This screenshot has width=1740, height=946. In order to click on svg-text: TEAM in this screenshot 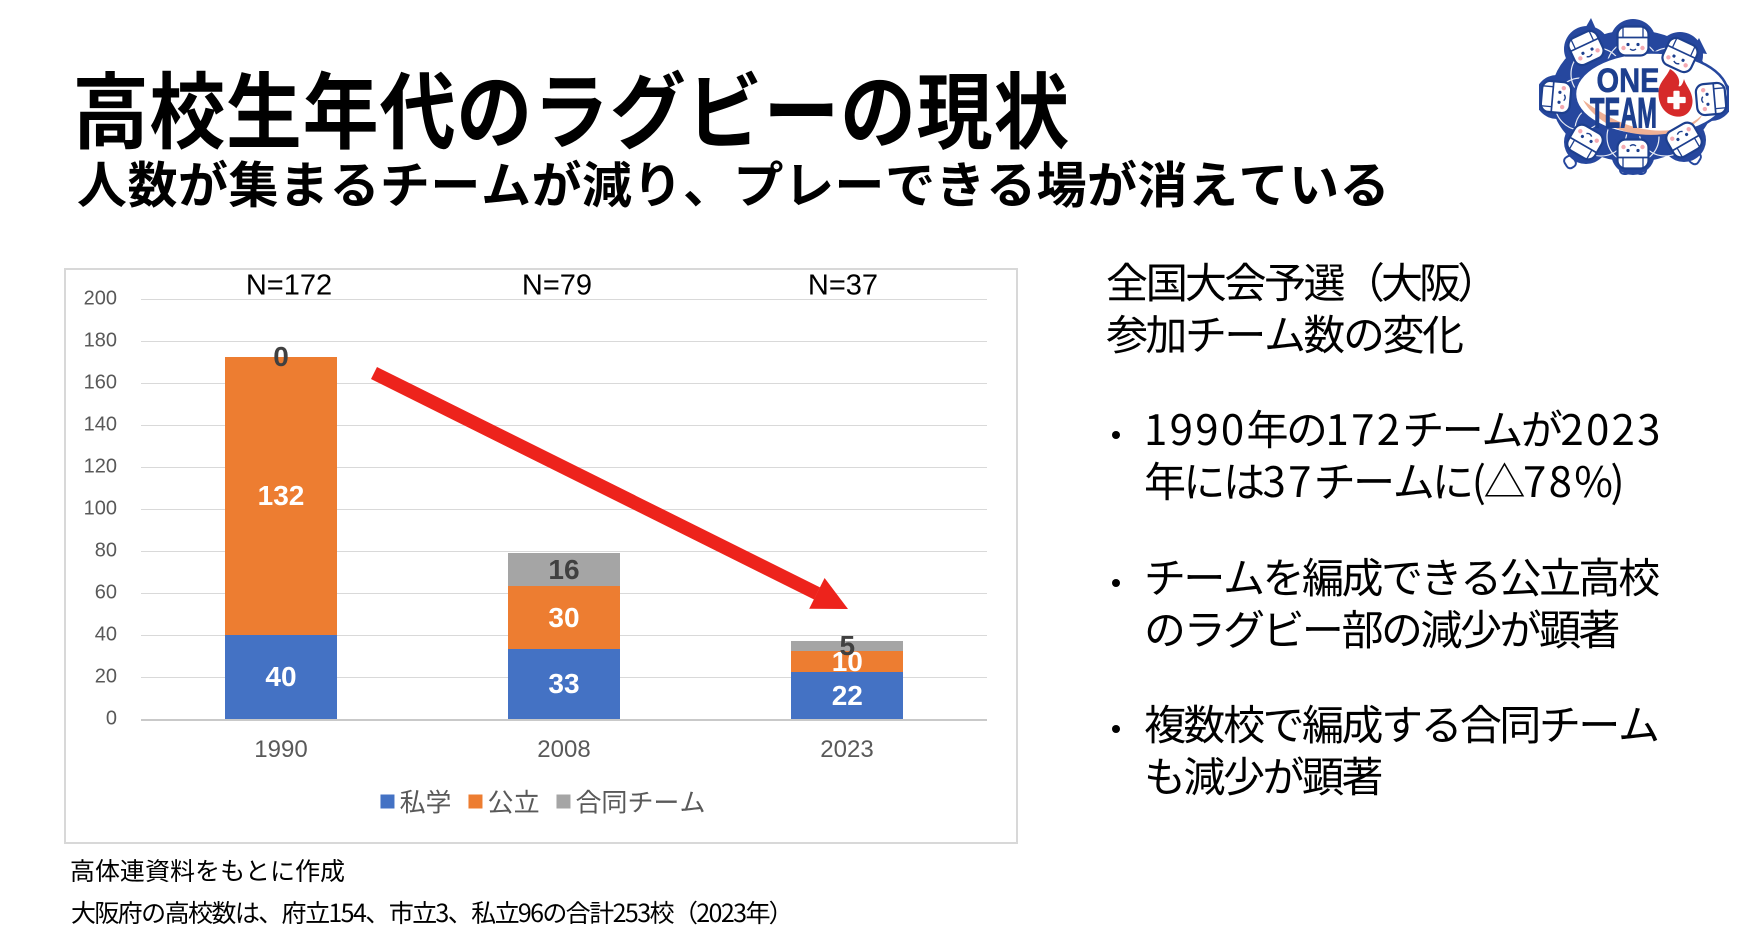, I will do `click(1623, 114)`.